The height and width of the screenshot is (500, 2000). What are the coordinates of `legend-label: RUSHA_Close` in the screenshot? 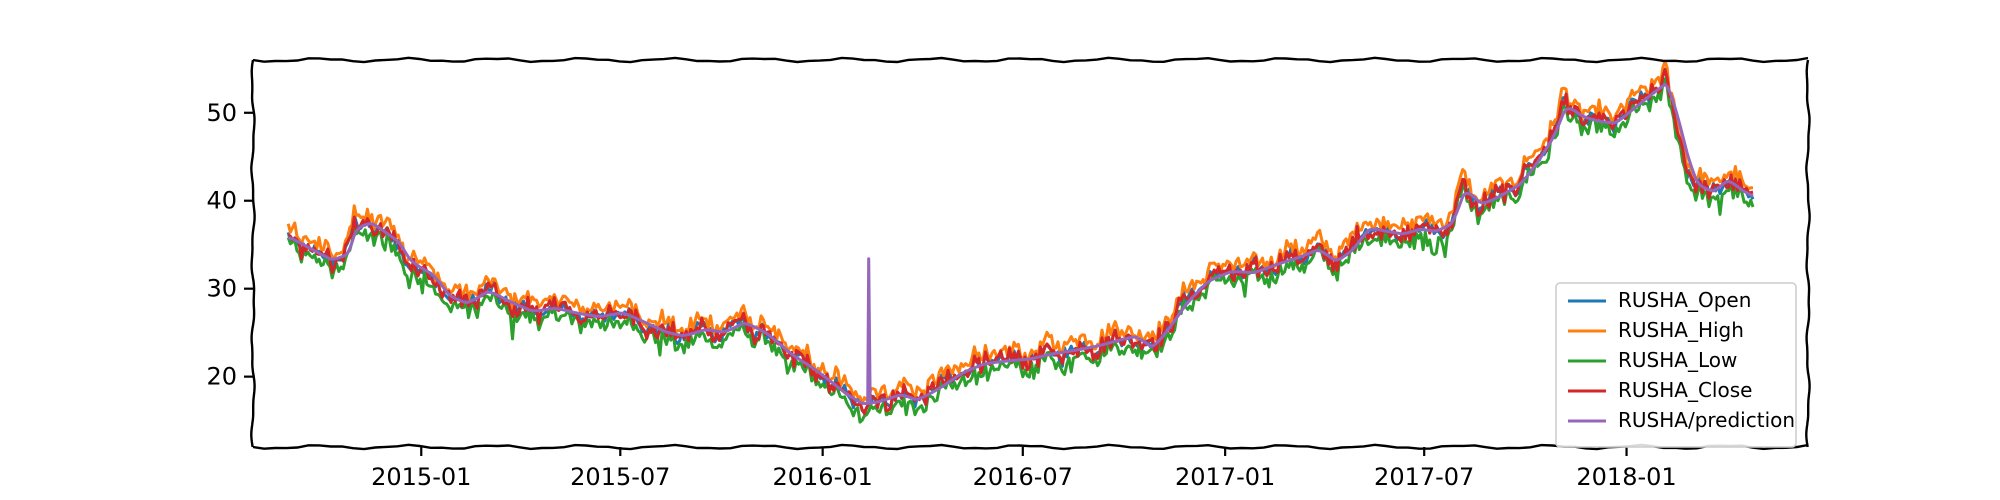 It's located at (1685, 390).